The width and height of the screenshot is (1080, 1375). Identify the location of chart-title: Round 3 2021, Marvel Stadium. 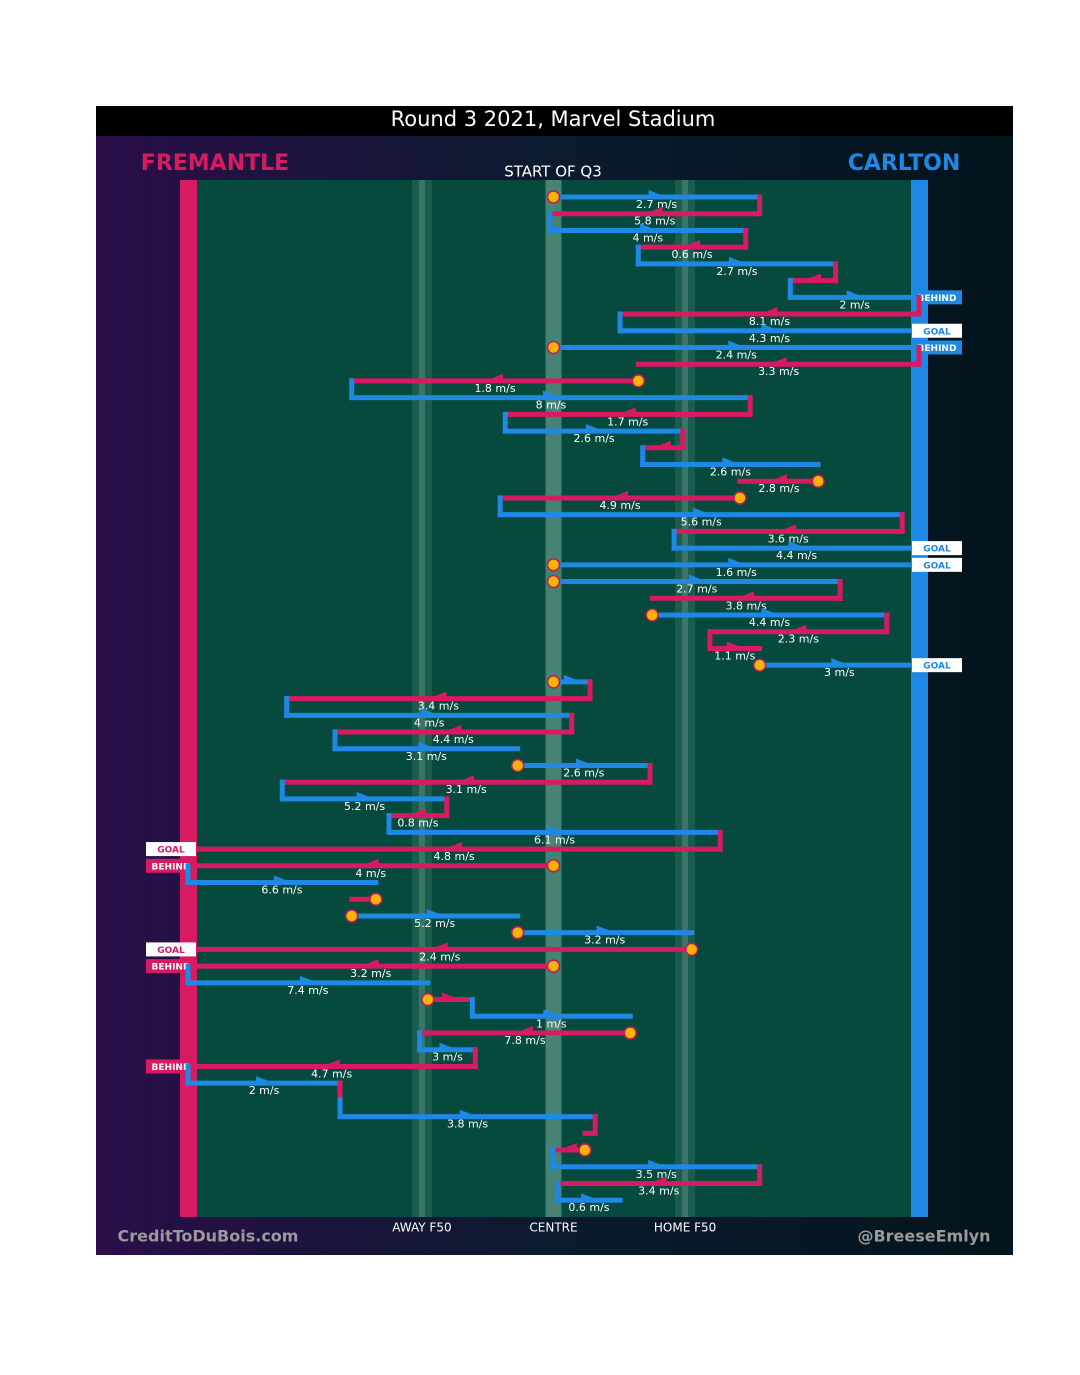
(553, 119).